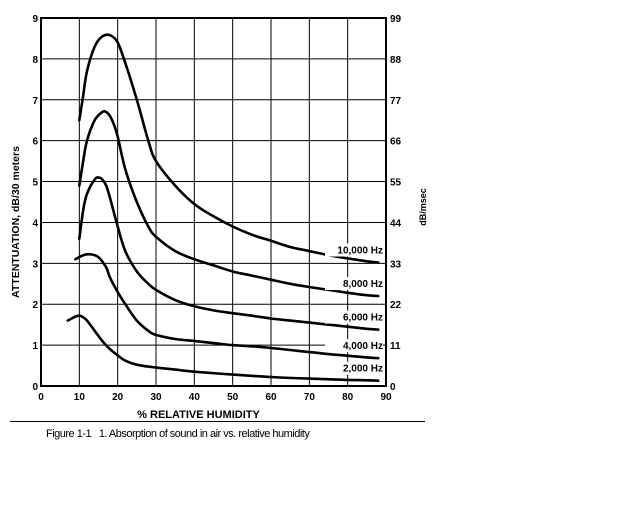 This screenshot has width=640, height=512. What do you see at coordinates (35, 264) in the screenshot?
I see `y-tick-label: 3` at bounding box center [35, 264].